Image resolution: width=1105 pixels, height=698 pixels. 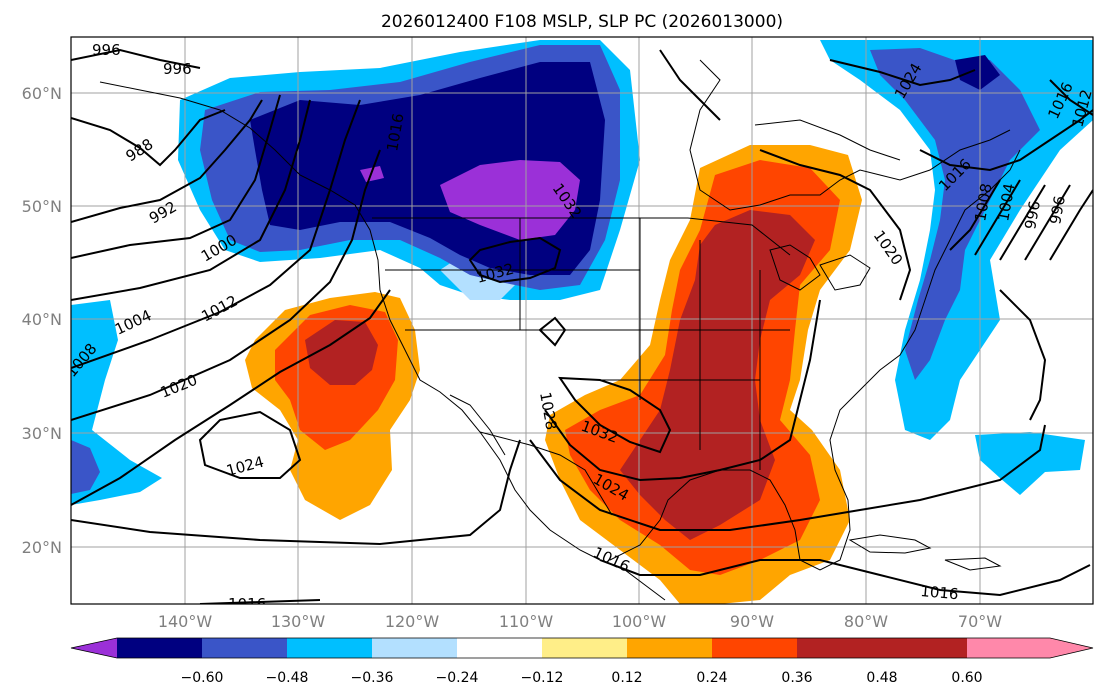 I want to click on lon-label: 100°W, so click(x=639, y=621).